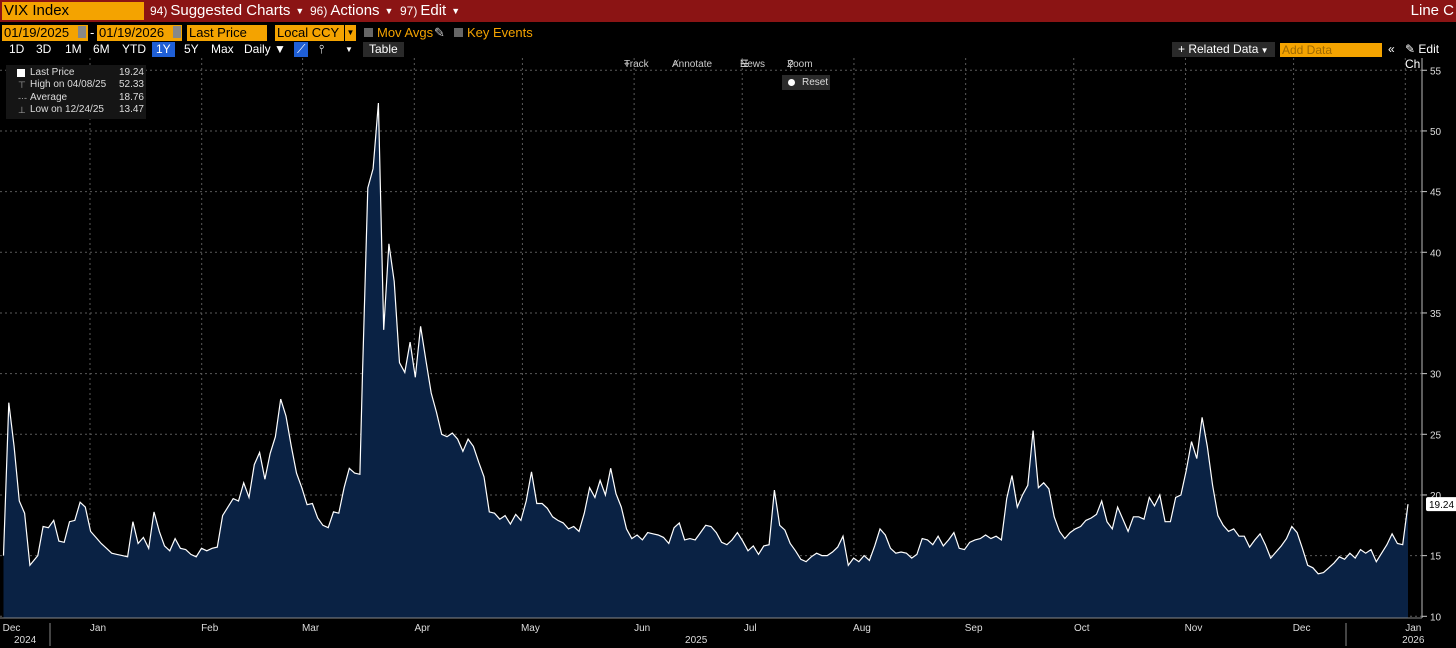  I want to click on period-1d: 1D, so click(17, 49).